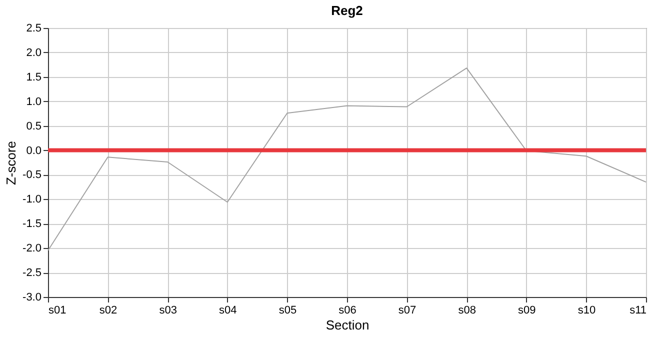 The height and width of the screenshot is (360, 660). What do you see at coordinates (587, 310) in the screenshot?
I see `x-tick-label: s10` at bounding box center [587, 310].